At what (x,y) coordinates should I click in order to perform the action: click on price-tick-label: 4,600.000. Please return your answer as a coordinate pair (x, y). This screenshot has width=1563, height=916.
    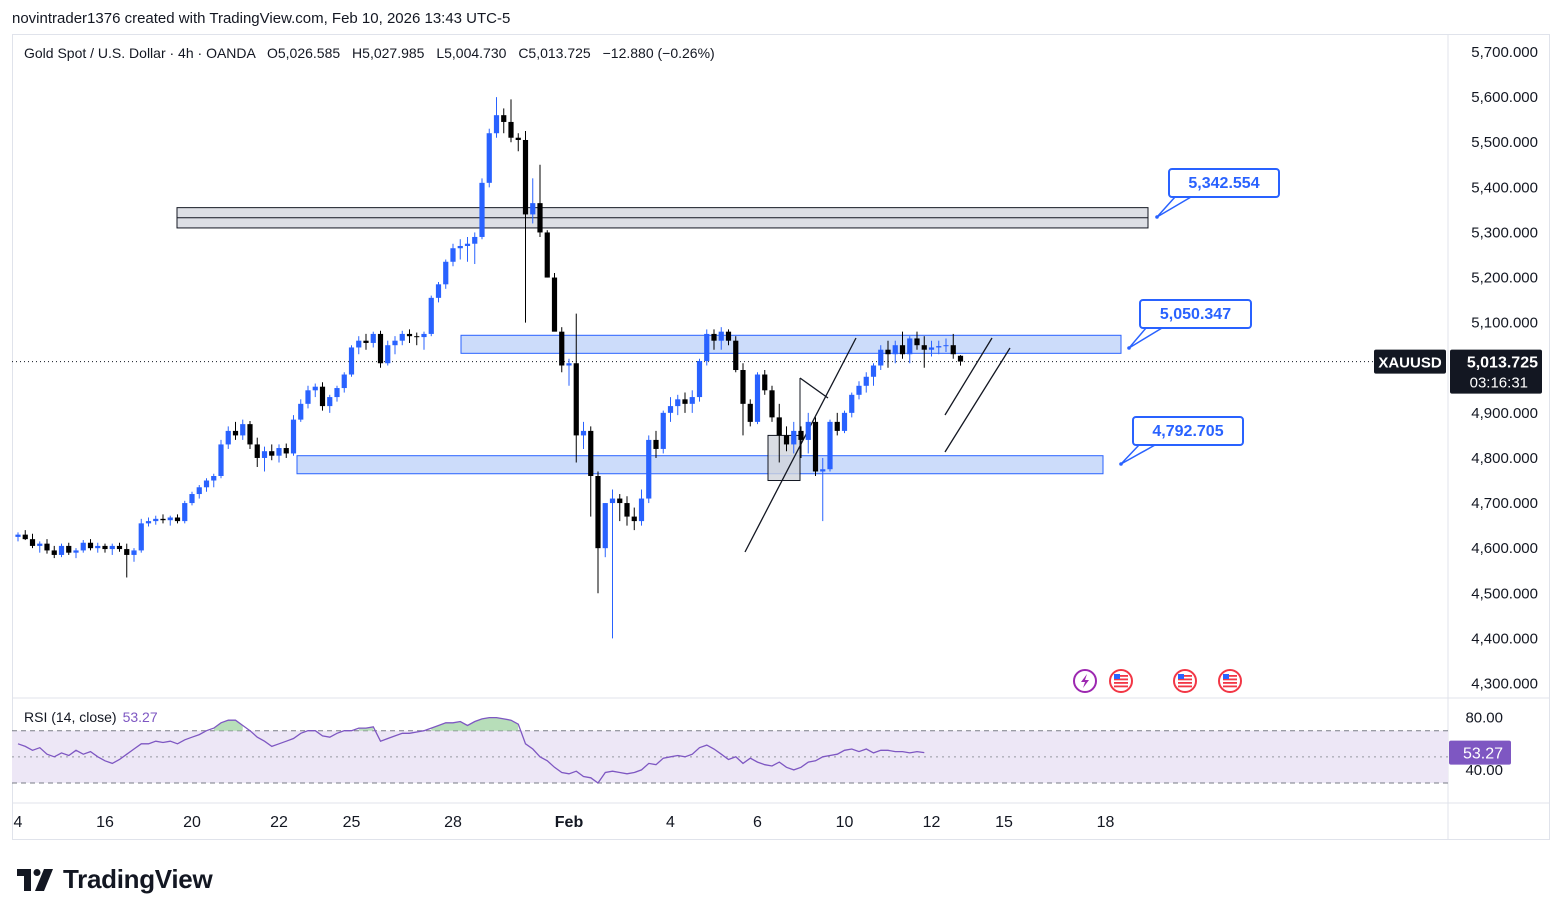
    Looking at the image, I should click on (1504, 548).